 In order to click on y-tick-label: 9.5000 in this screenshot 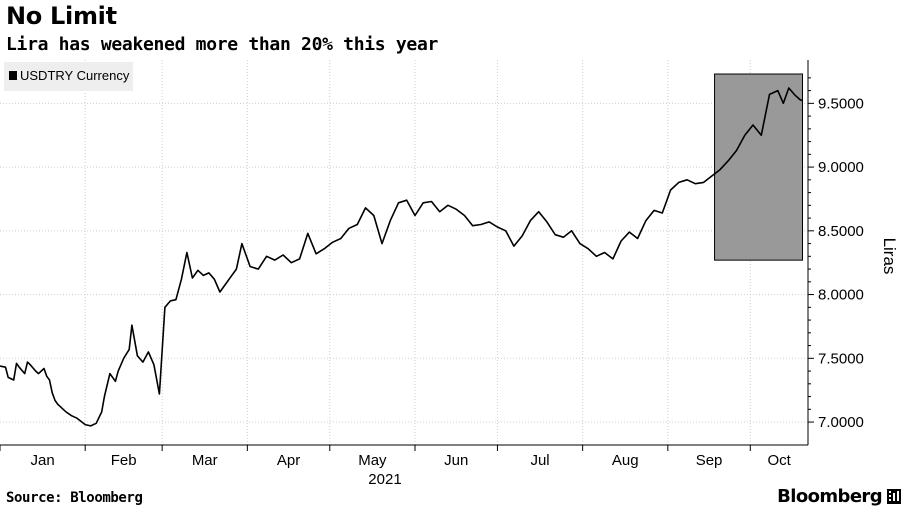, I will do `click(841, 103)`.